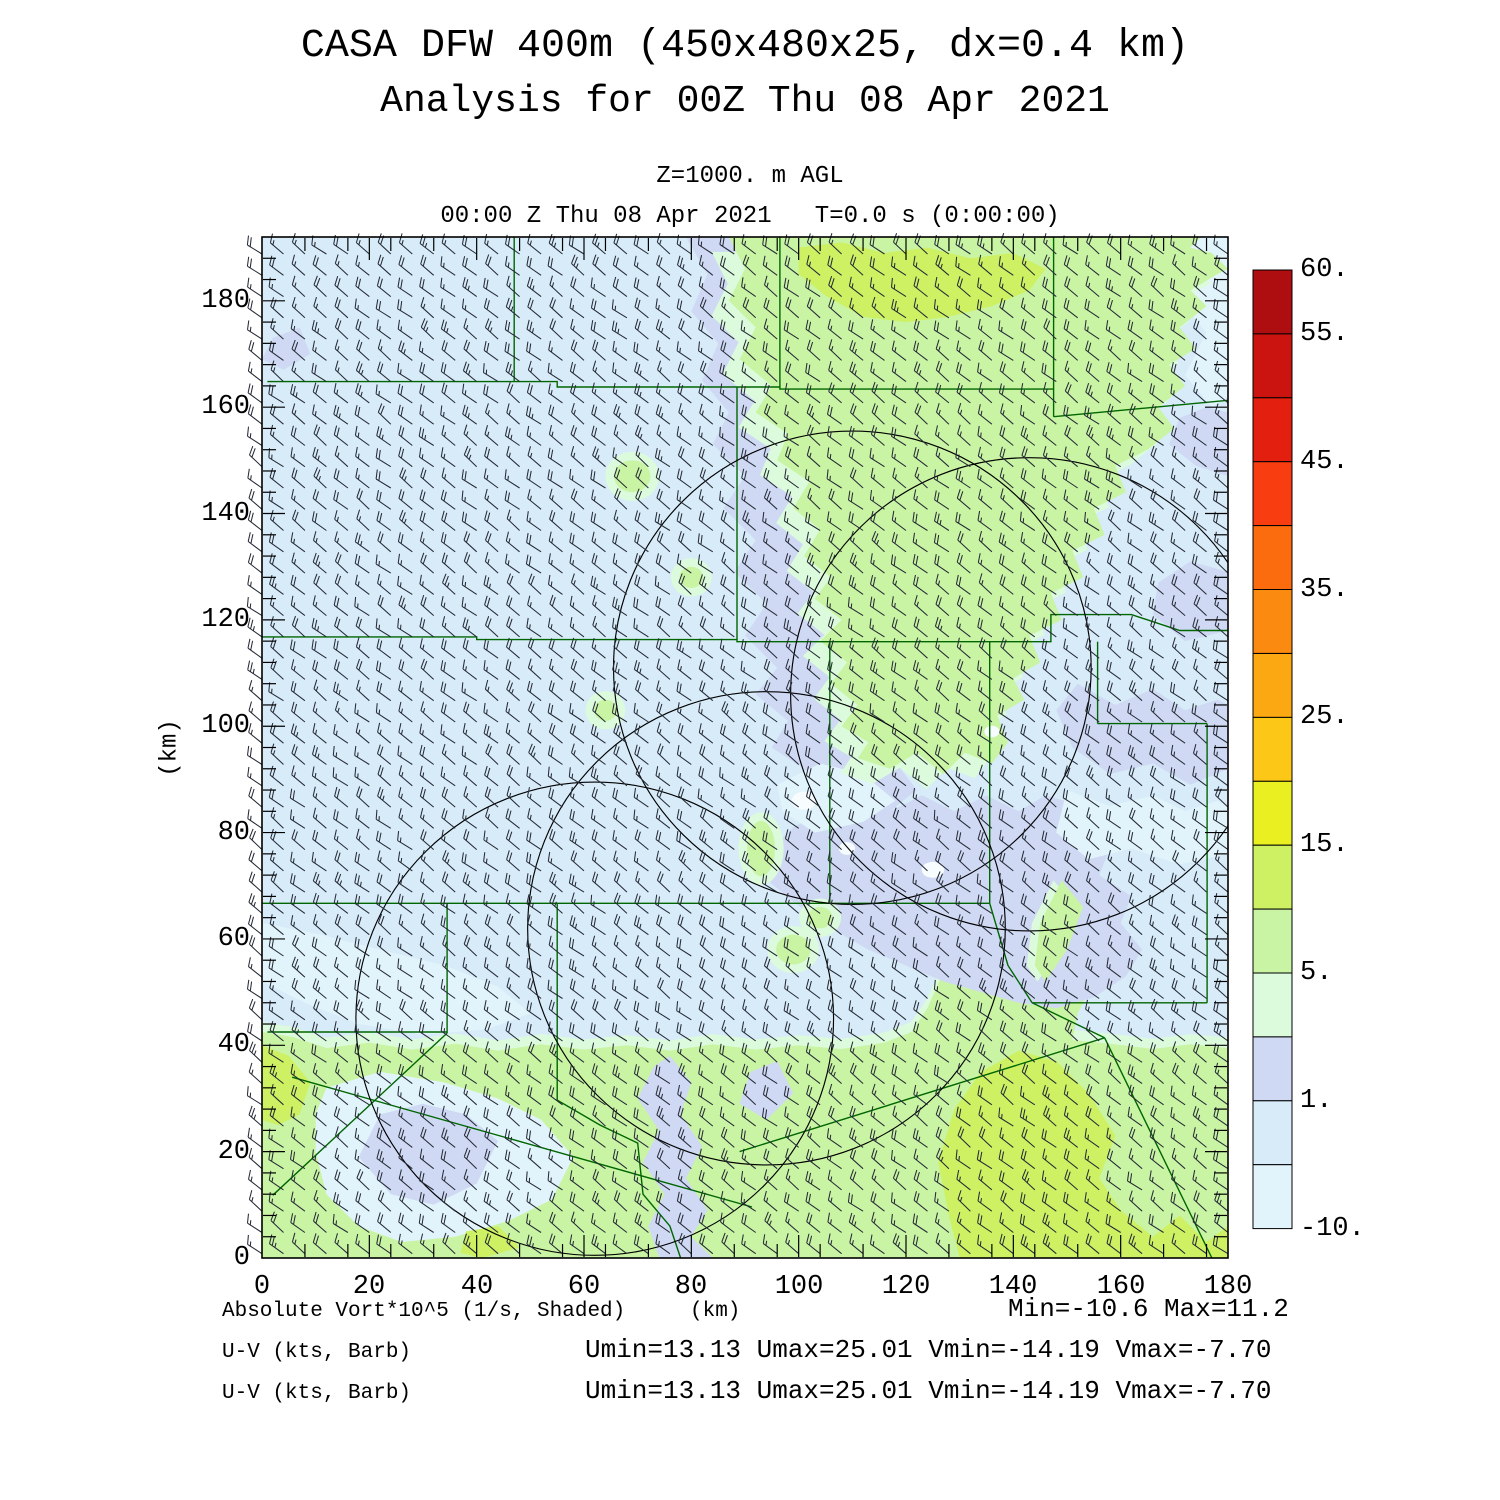  What do you see at coordinates (317, 1393) in the screenshot?
I see `barb-legend-label-2: U-V (kts, Barb)` at bounding box center [317, 1393].